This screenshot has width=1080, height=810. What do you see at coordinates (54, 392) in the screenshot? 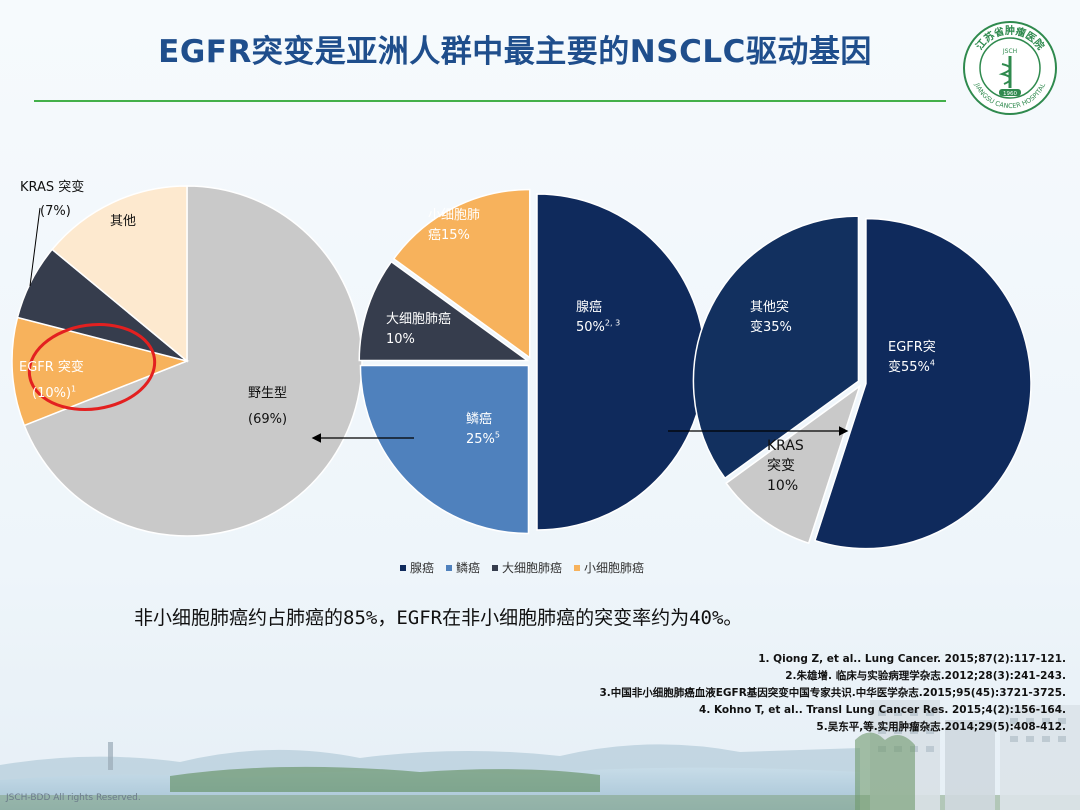
I see `label-egfr-pct: (10%)1` at bounding box center [54, 392].